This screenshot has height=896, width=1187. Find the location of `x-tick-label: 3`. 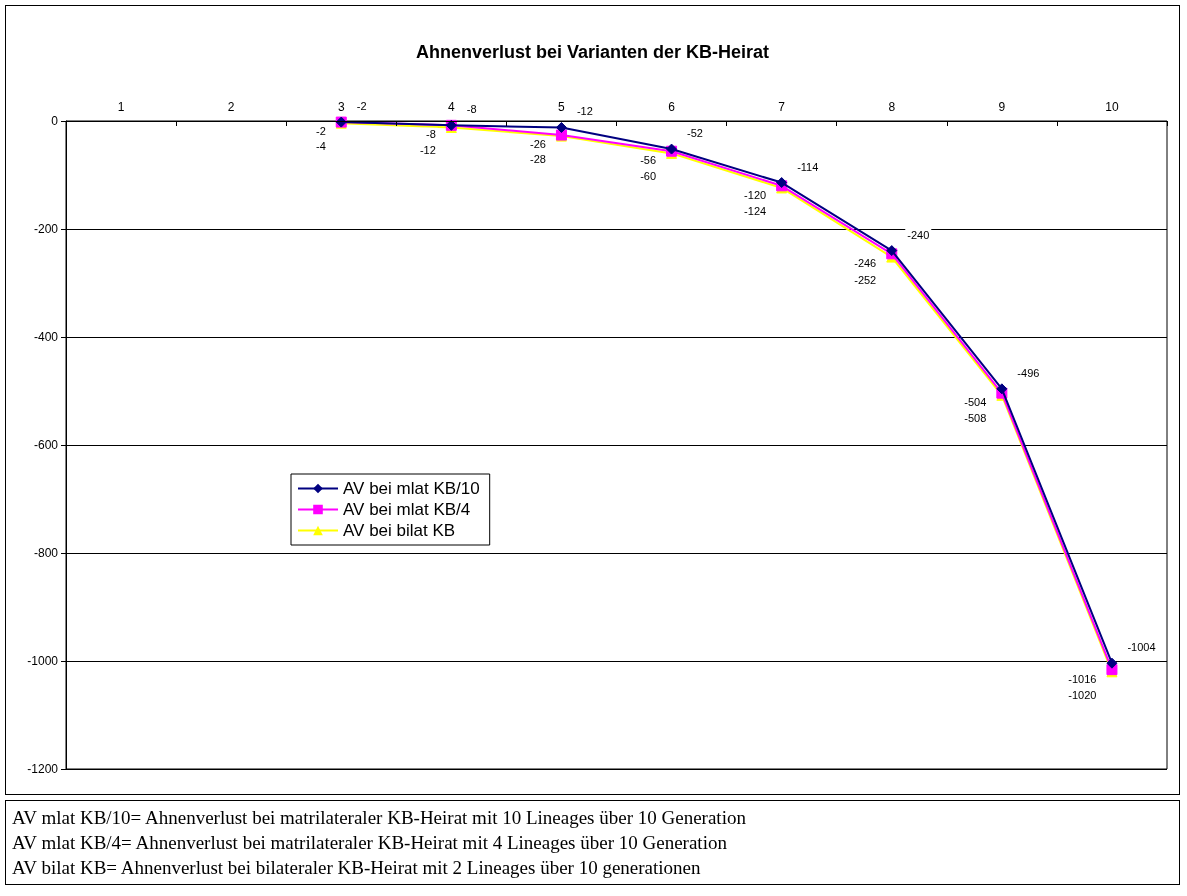

x-tick-label: 3 is located at coordinates (341, 107).